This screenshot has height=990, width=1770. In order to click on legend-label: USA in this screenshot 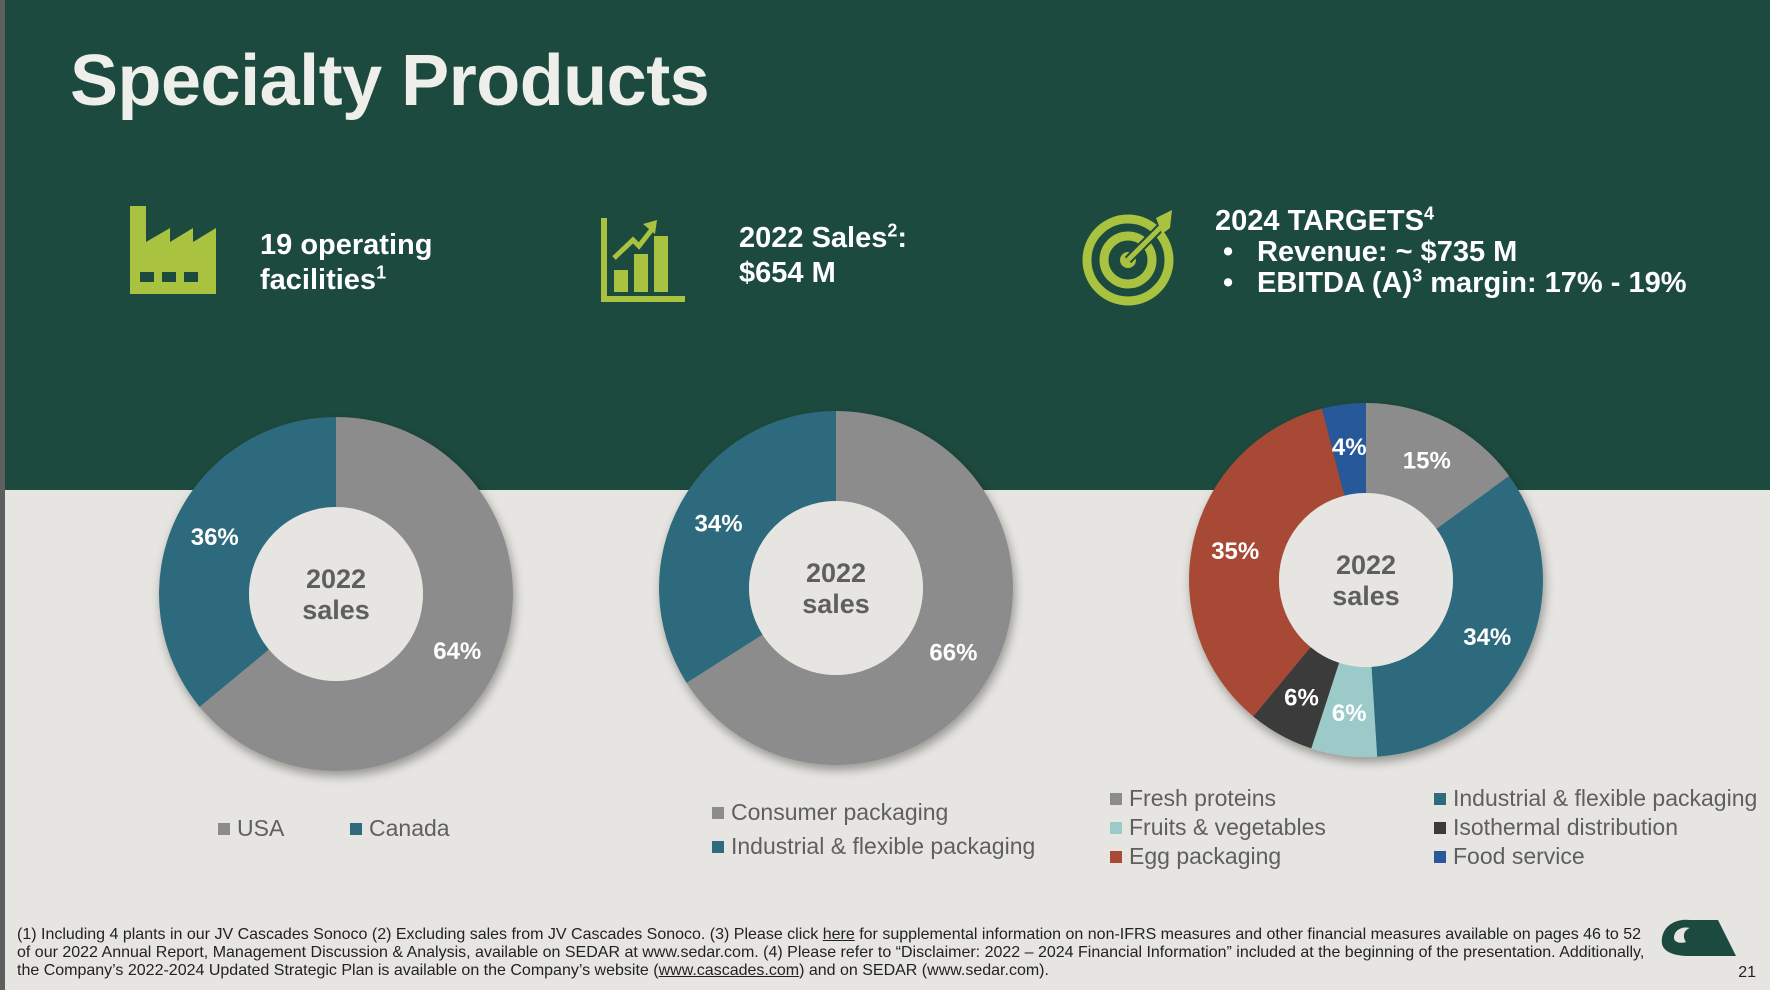, I will do `click(261, 828)`.